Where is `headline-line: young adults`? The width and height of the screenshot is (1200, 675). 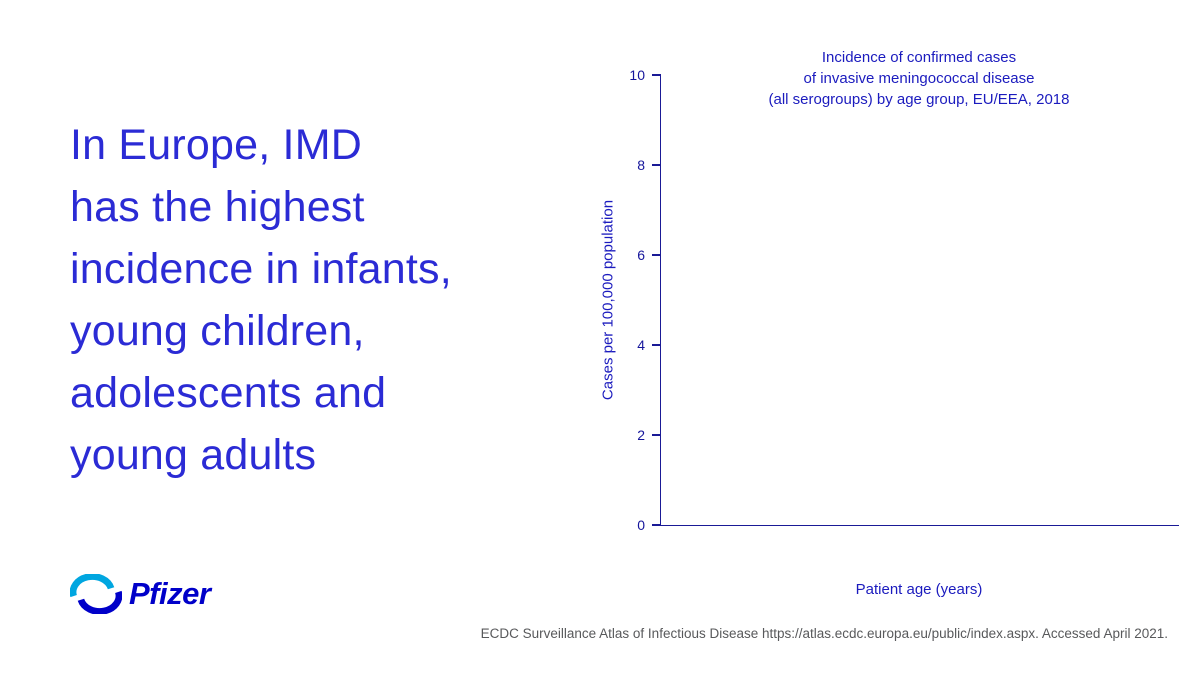
headline-line: young adults is located at coordinates (193, 455).